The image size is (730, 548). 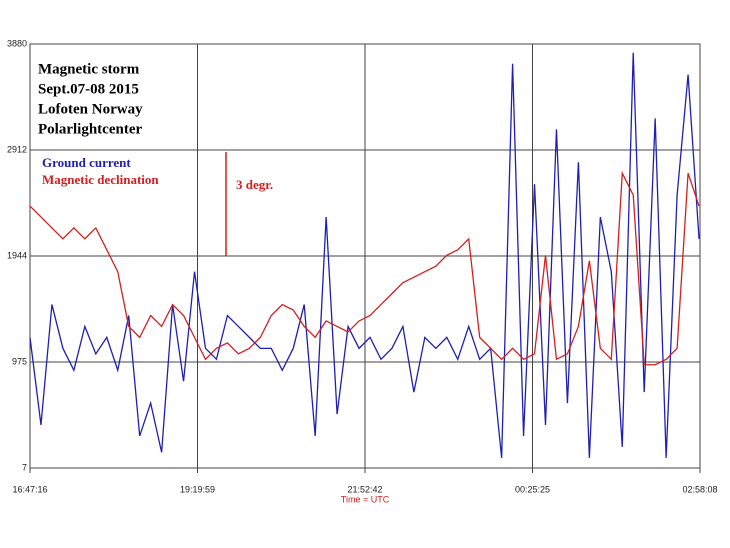 What do you see at coordinates (89, 69) in the screenshot?
I see `chart-title: Magnetic storm` at bounding box center [89, 69].